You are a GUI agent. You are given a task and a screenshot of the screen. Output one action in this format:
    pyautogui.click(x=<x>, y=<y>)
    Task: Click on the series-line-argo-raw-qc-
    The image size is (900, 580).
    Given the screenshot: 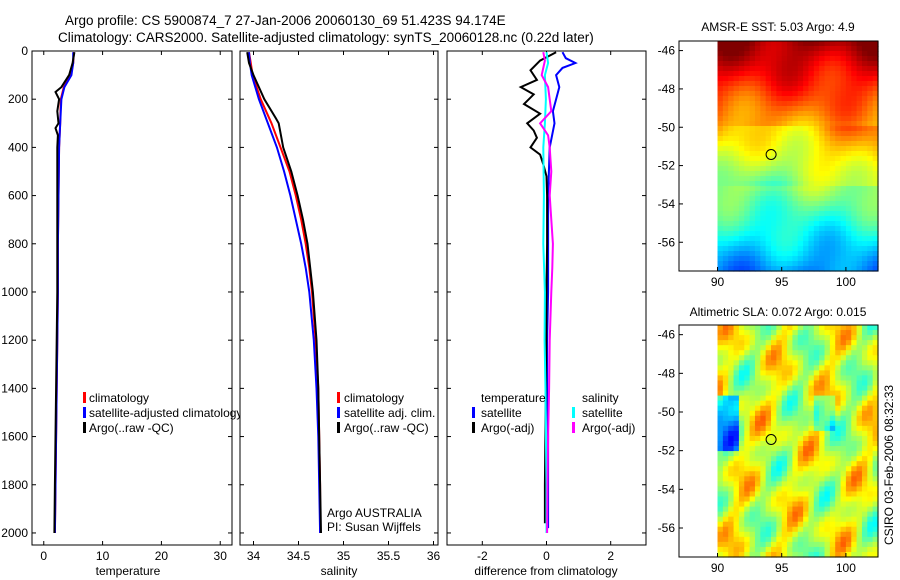 What is the action you would take?
    pyautogui.click(x=284, y=293)
    